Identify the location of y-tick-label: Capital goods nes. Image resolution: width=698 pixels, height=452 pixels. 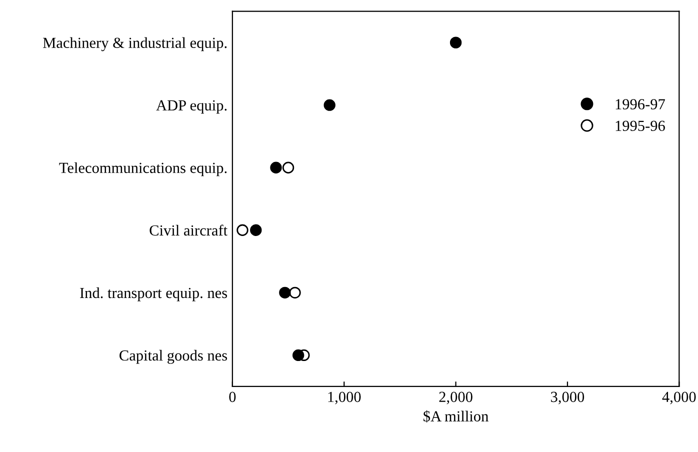
(174, 357).